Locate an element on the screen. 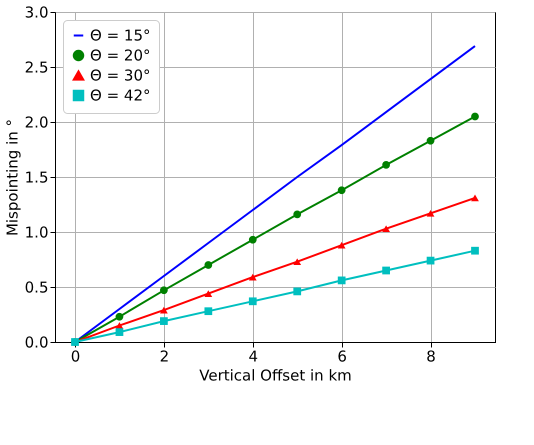 The image size is (534, 445). x-tick-label: 2 is located at coordinates (165, 357).